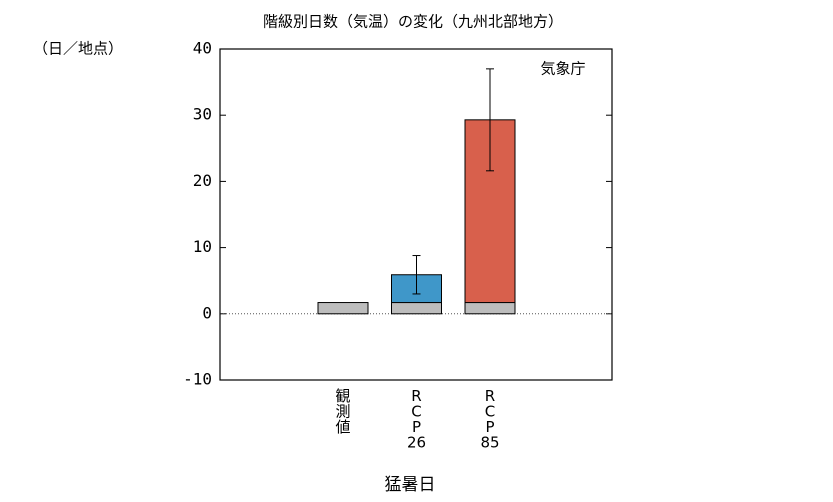 The image size is (833, 502). Describe the element at coordinates (342, 411) in the screenshot. I see `x-tick-label: 観測値` at that location.